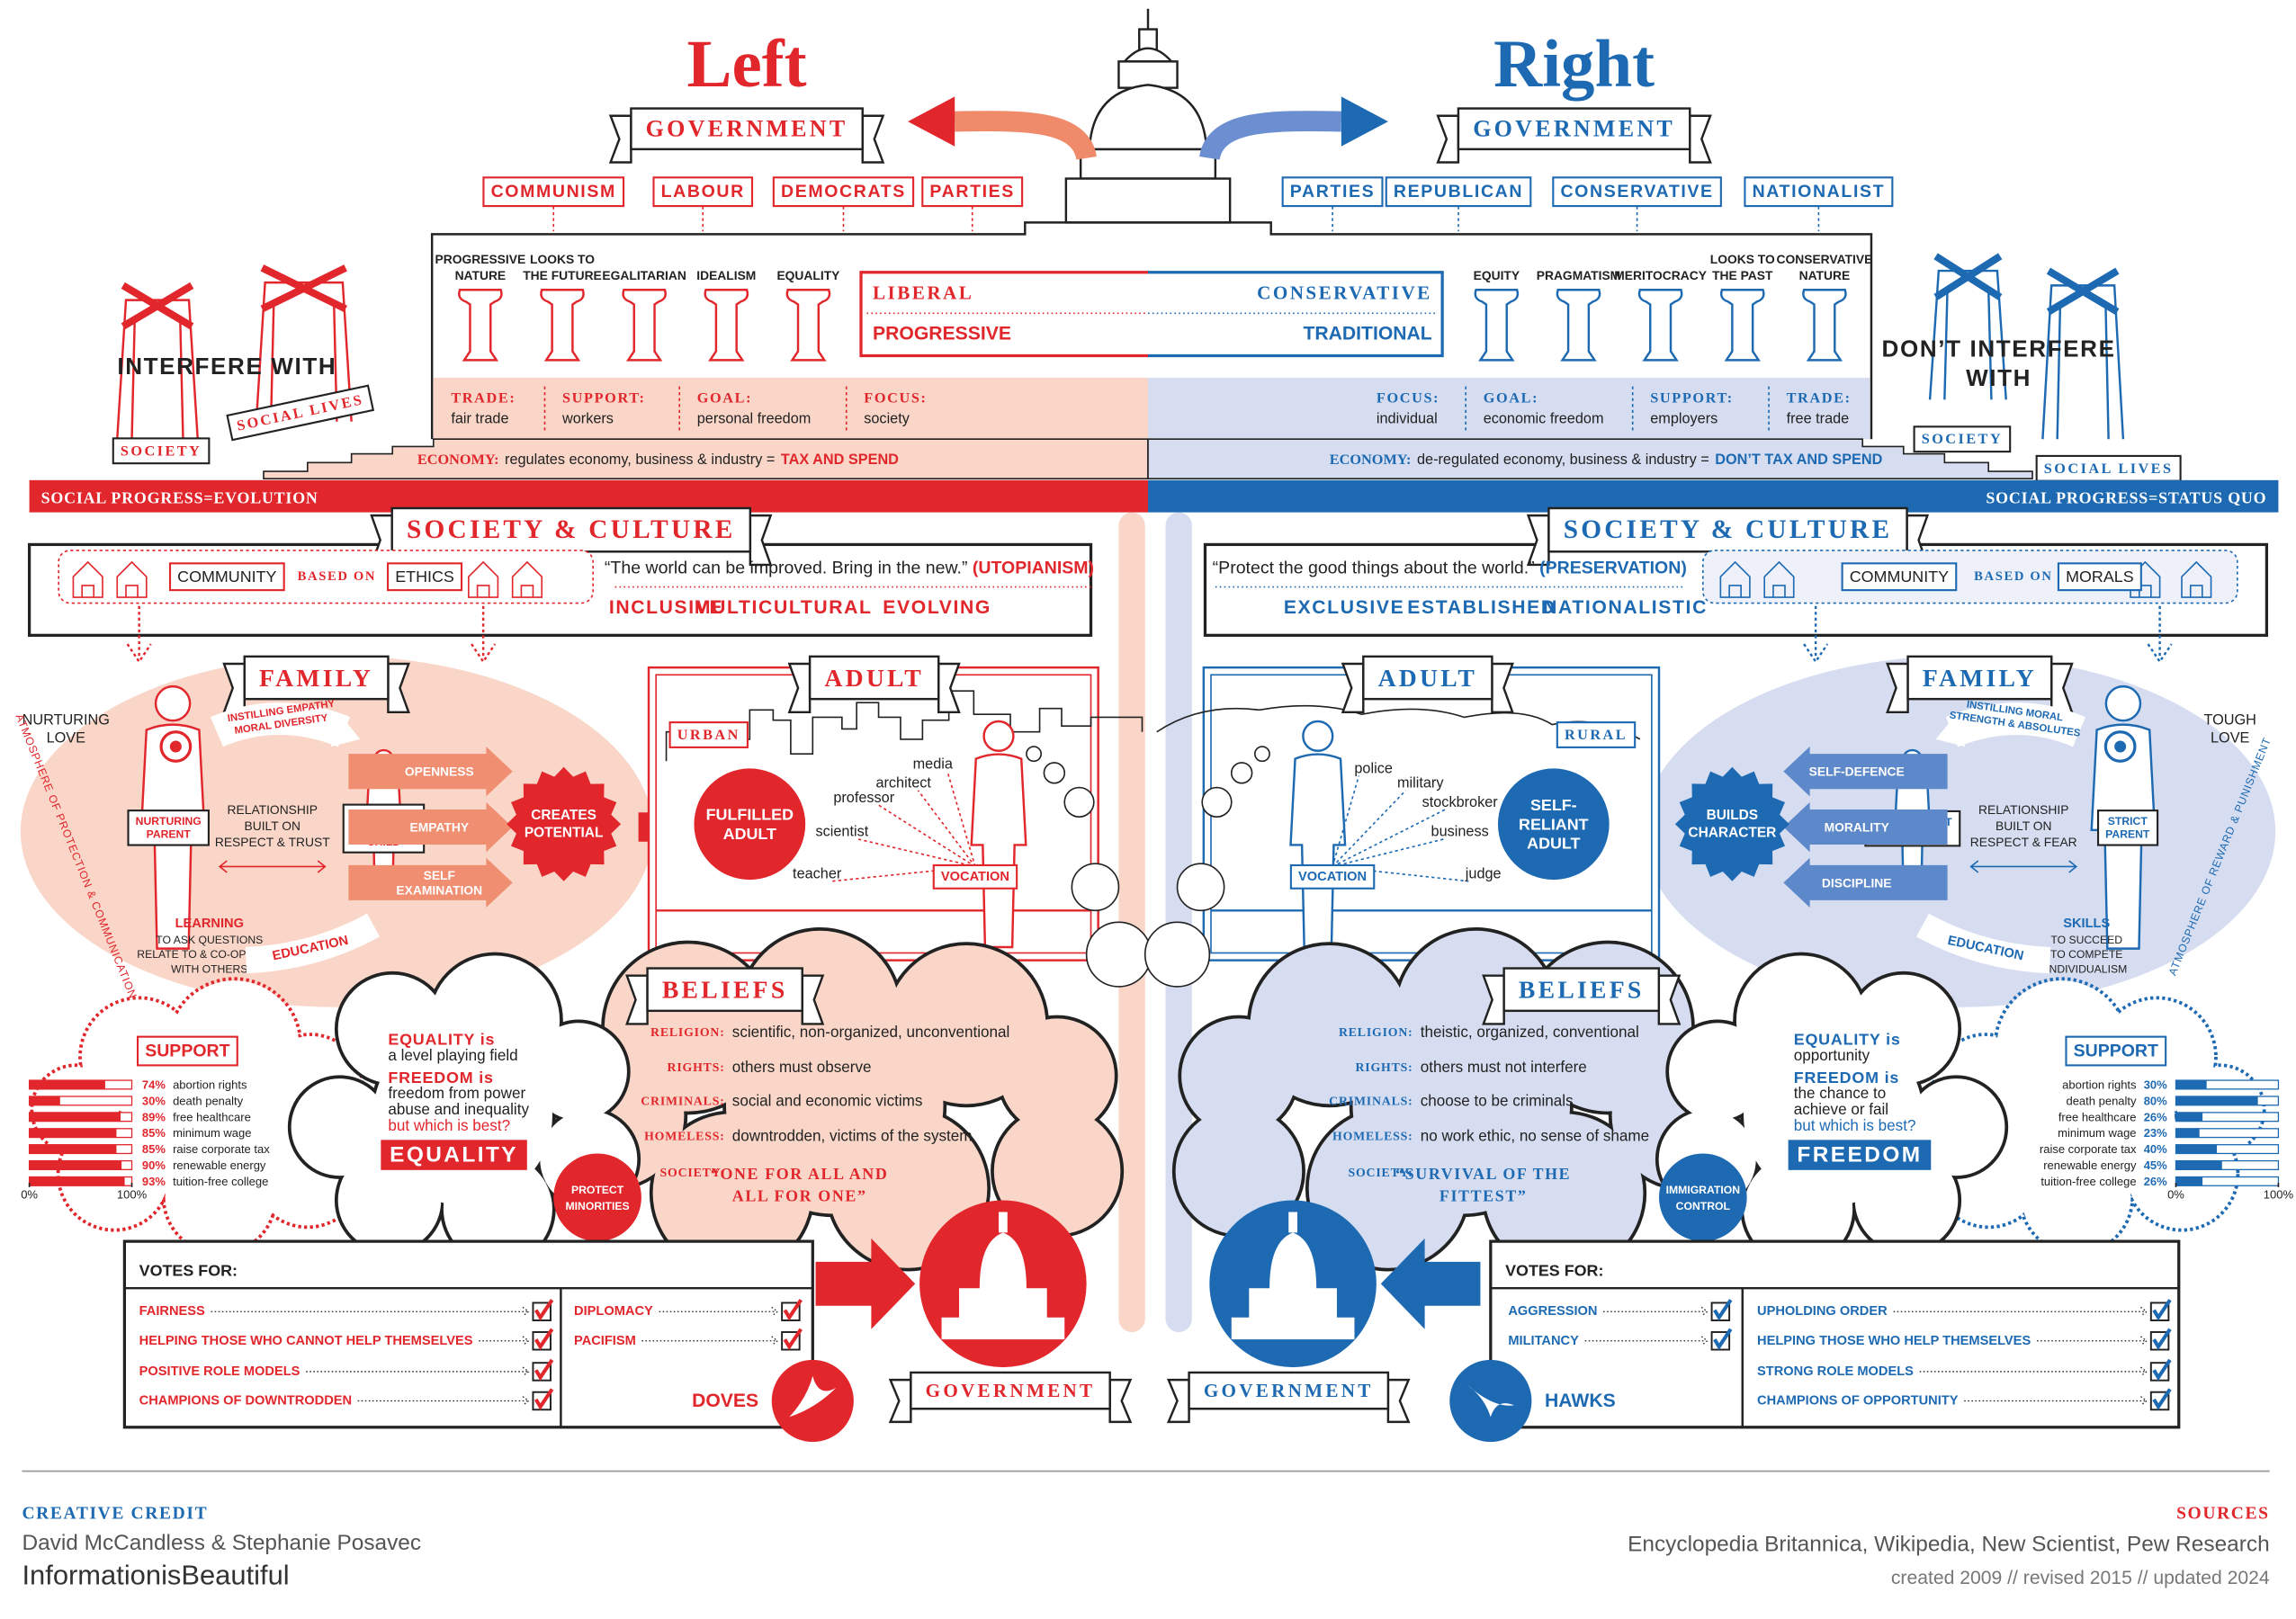  What do you see at coordinates (1497, 1100) in the screenshot?
I see `belief-value: choose to be criminals` at bounding box center [1497, 1100].